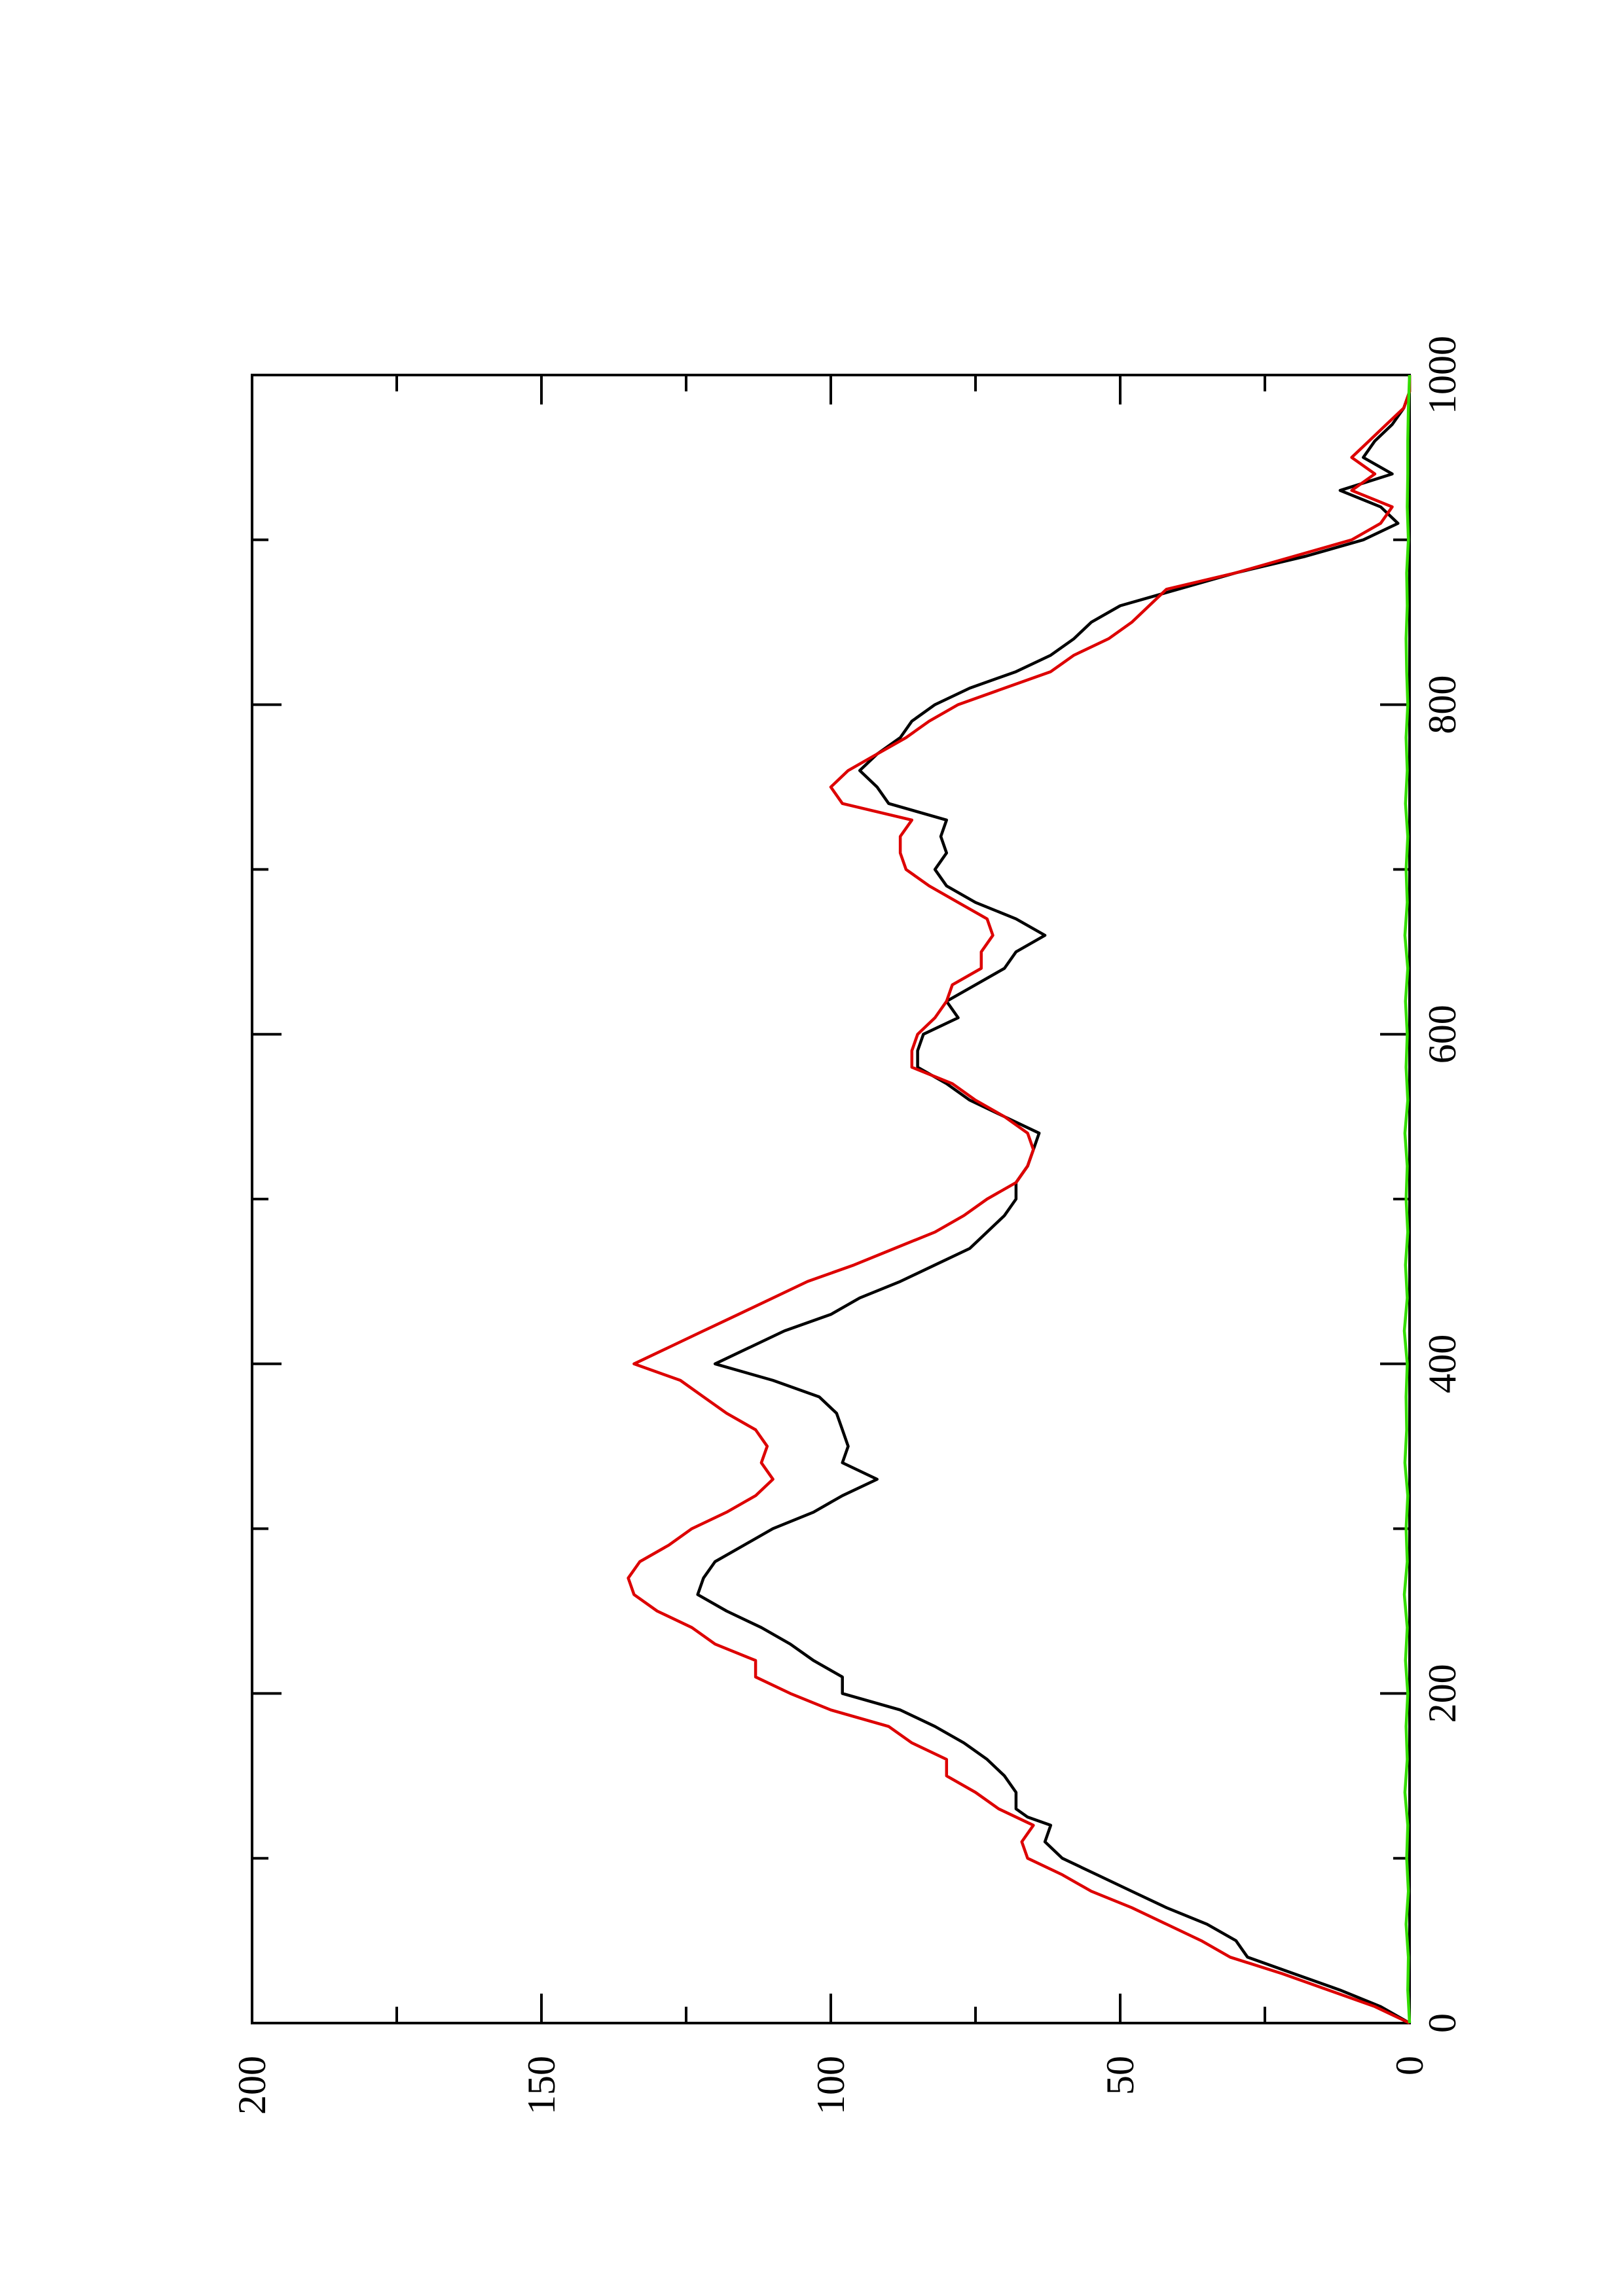 The width and height of the screenshot is (1623, 2296). I want to click on y-tick-label: 200, so click(252, 2085).